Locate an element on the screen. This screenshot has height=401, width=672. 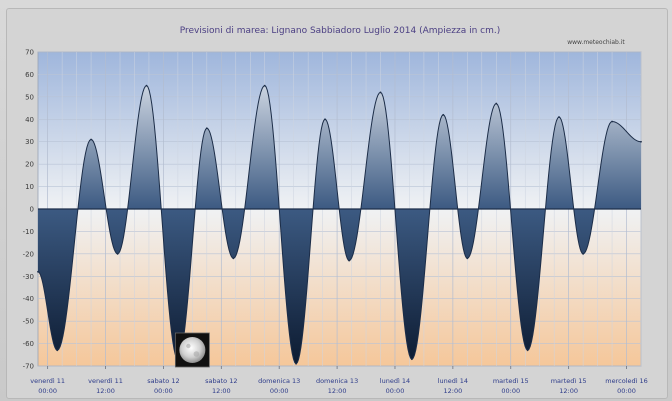
y-tick-label: -10 is located at coordinates (28, 232).